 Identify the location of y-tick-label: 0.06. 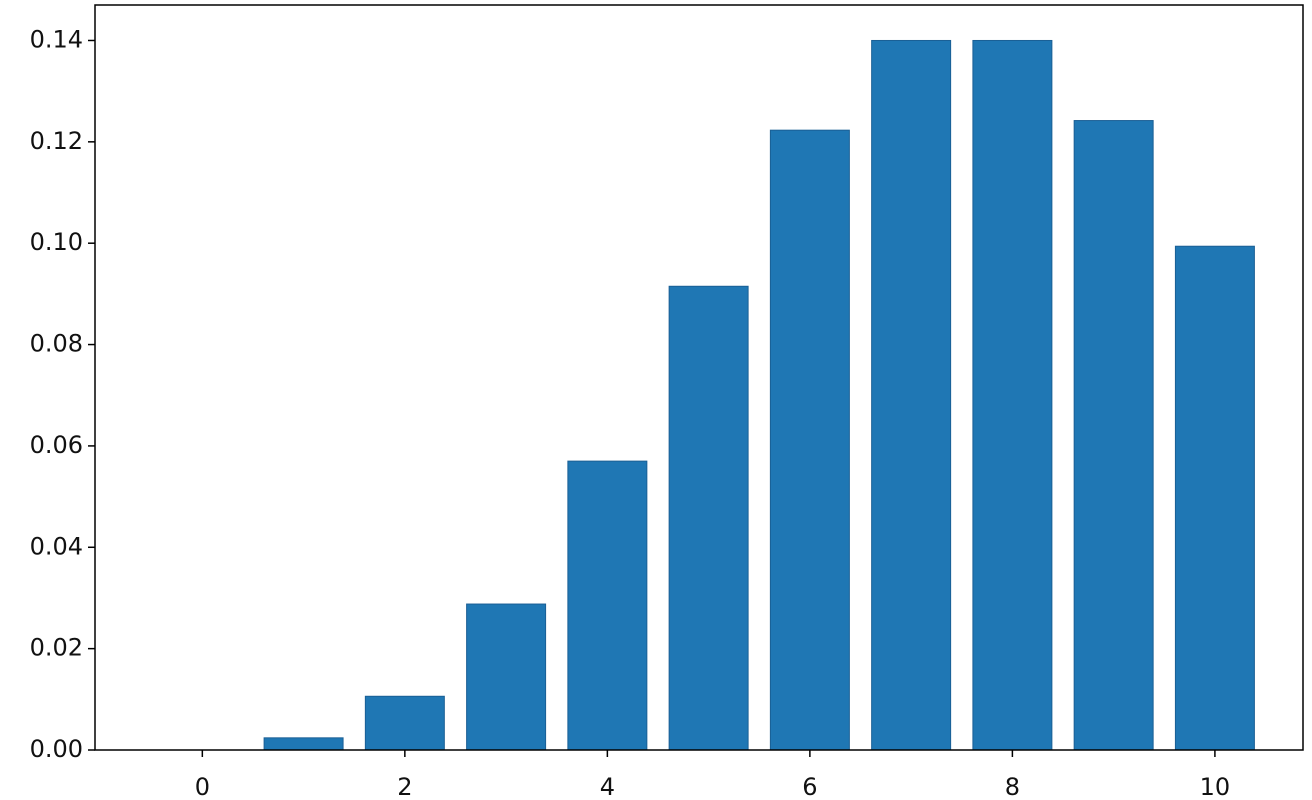
(56, 445).